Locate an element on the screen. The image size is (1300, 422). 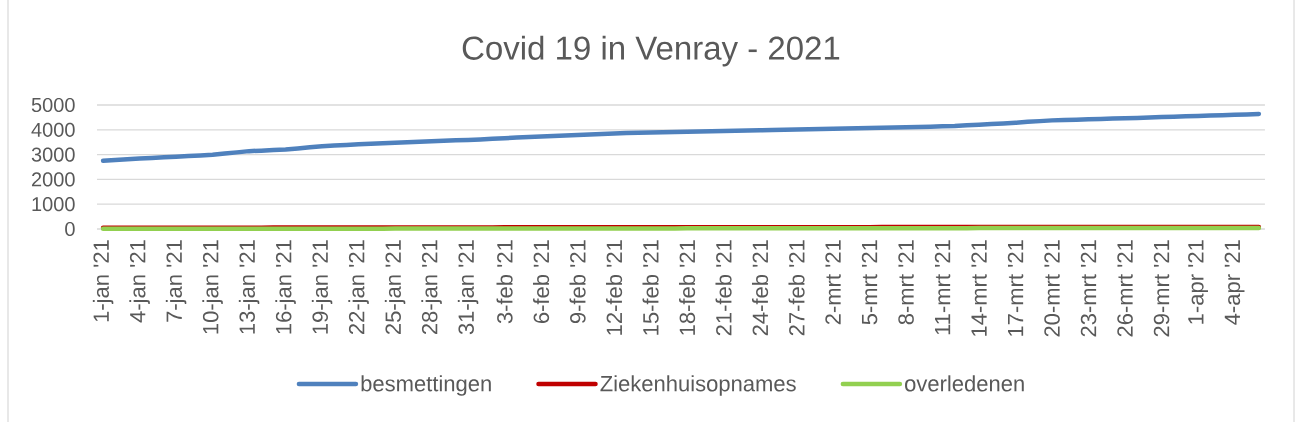
y-tick-label: 1000 is located at coordinates (53, 204).